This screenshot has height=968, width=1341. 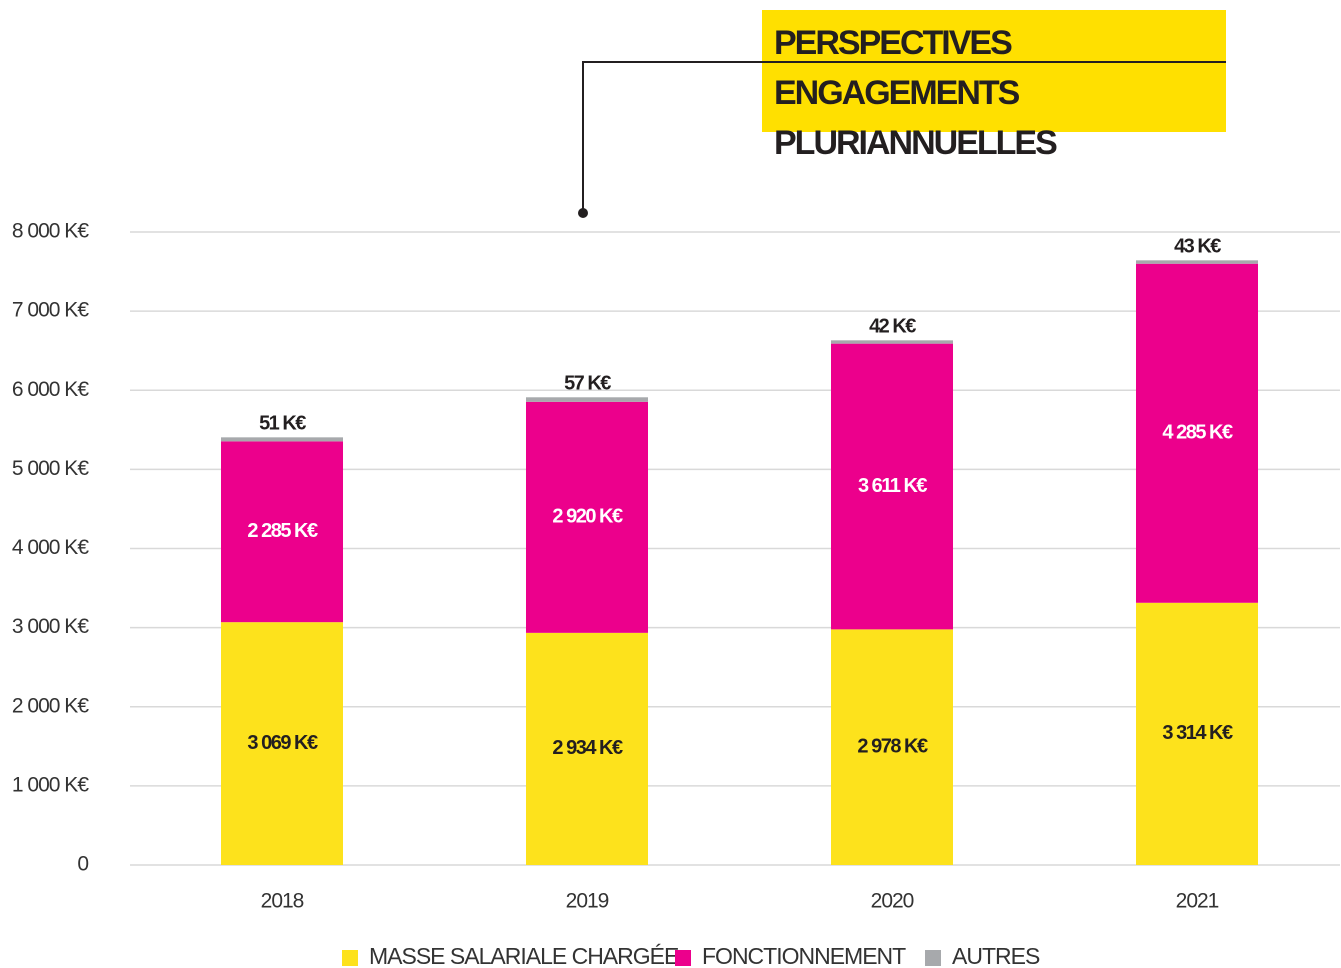 What do you see at coordinates (583, 213) in the screenshot?
I see `connector-dot` at bounding box center [583, 213].